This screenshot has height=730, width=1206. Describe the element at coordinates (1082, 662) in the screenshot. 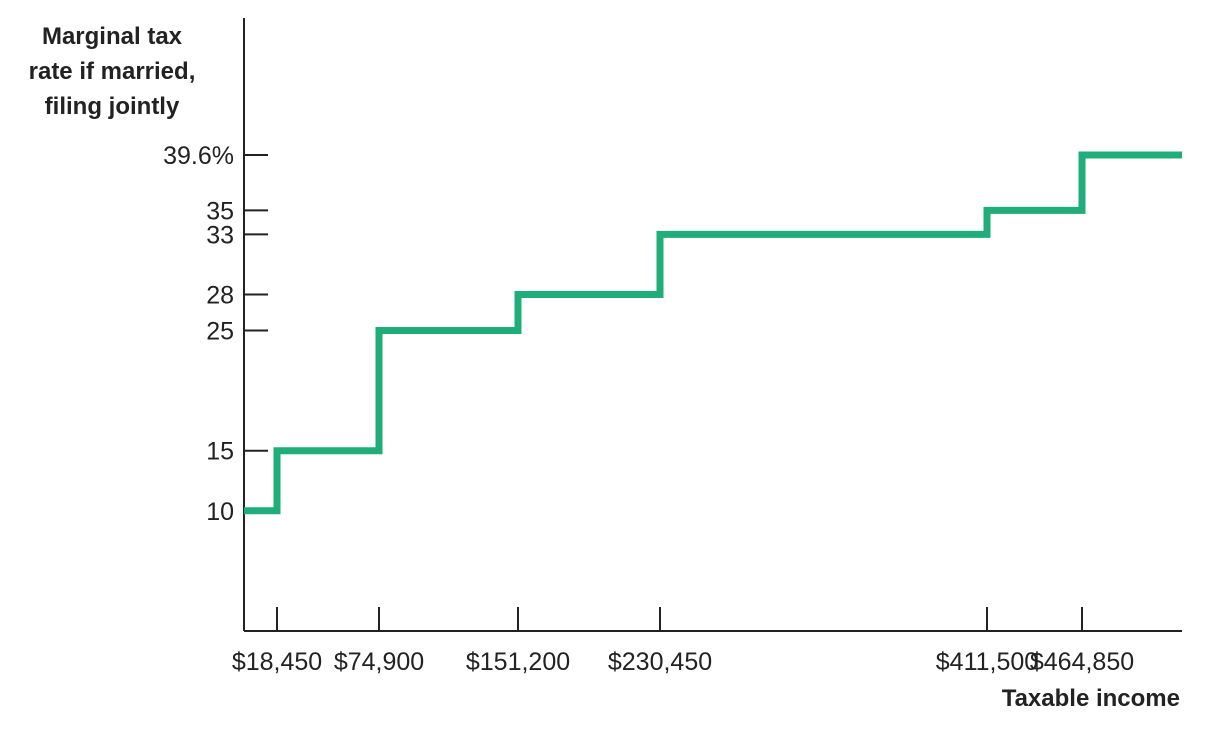

I see `x-tick-label: $464,850` at that location.